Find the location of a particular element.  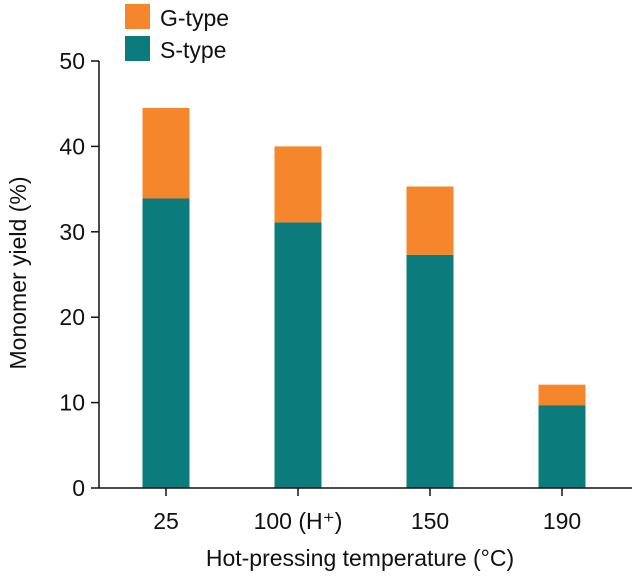

x-tick-label: 100 (H⁺) is located at coordinates (298, 521).